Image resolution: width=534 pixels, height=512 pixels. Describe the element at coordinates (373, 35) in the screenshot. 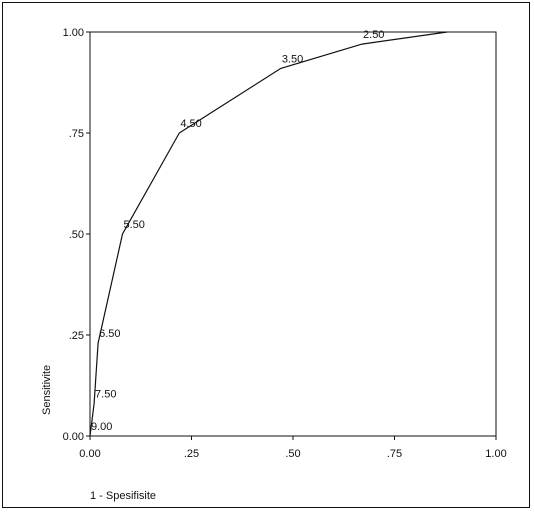

I see `threshold-label: 2.50` at that location.